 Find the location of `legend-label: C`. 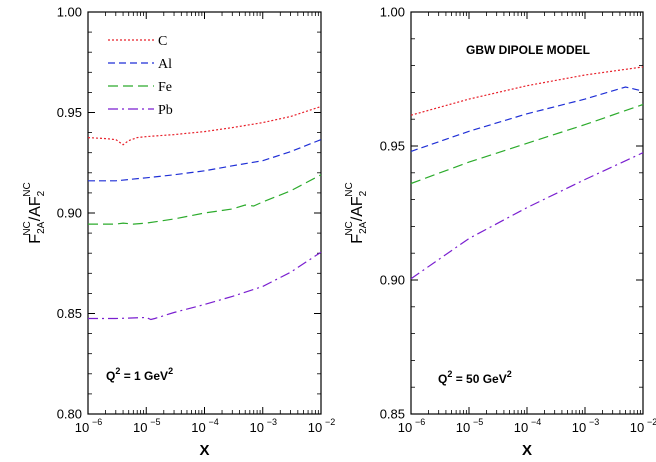

legend-label: C is located at coordinates (162, 41).